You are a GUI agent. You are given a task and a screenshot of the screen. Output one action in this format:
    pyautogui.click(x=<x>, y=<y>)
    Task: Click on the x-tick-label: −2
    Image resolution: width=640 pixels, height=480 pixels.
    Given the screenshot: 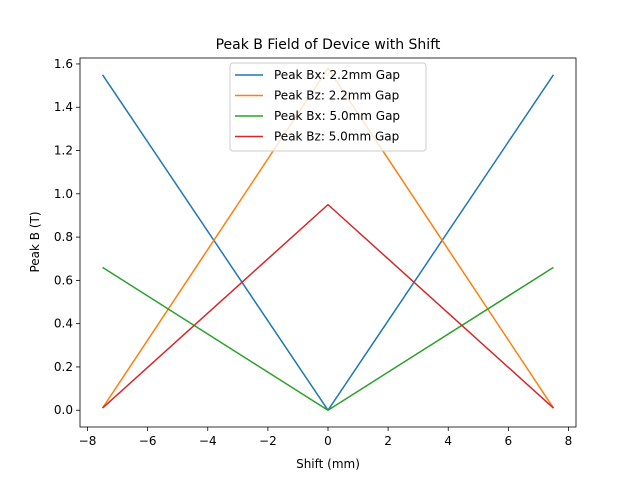 What is the action you would take?
    pyautogui.click(x=268, y=441)
    